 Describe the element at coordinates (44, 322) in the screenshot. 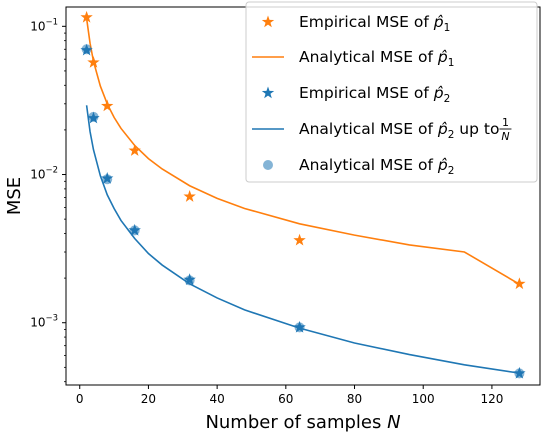

I see `y-tick-label: 10⁻³` at that location.